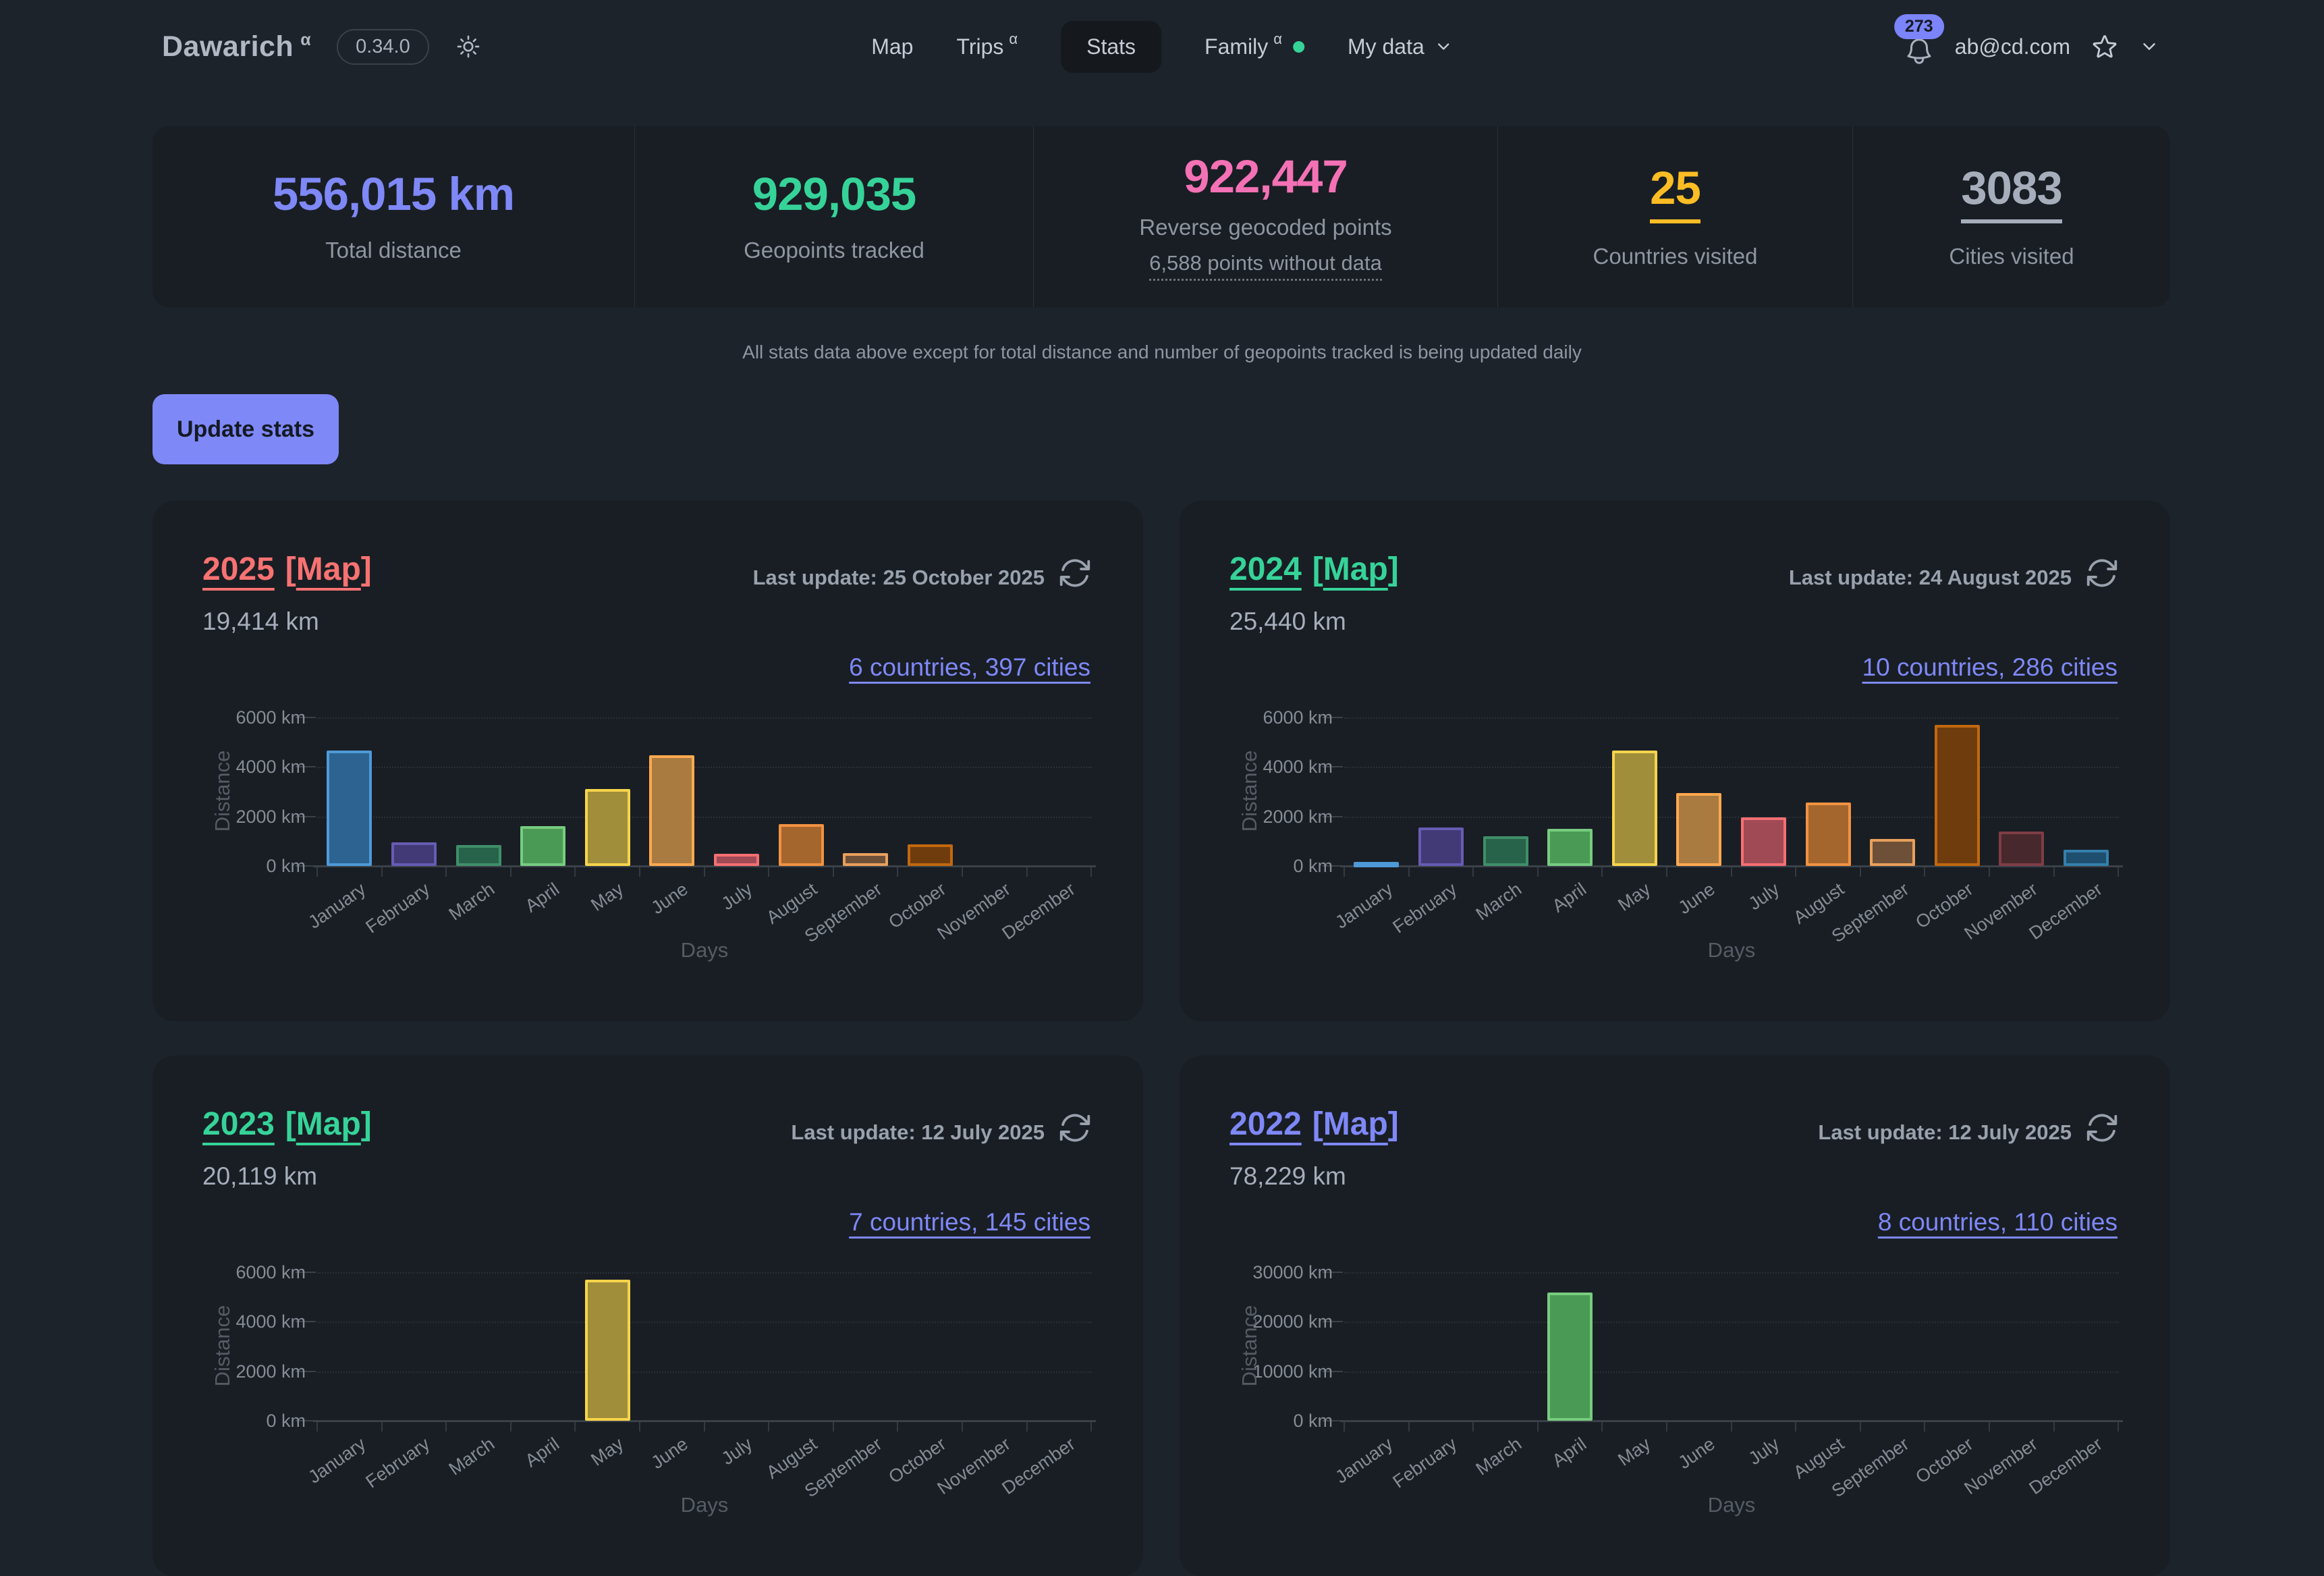  Describe the element at coordinates (607, 1350) in the screenshot. I see `bar-may` at that location.